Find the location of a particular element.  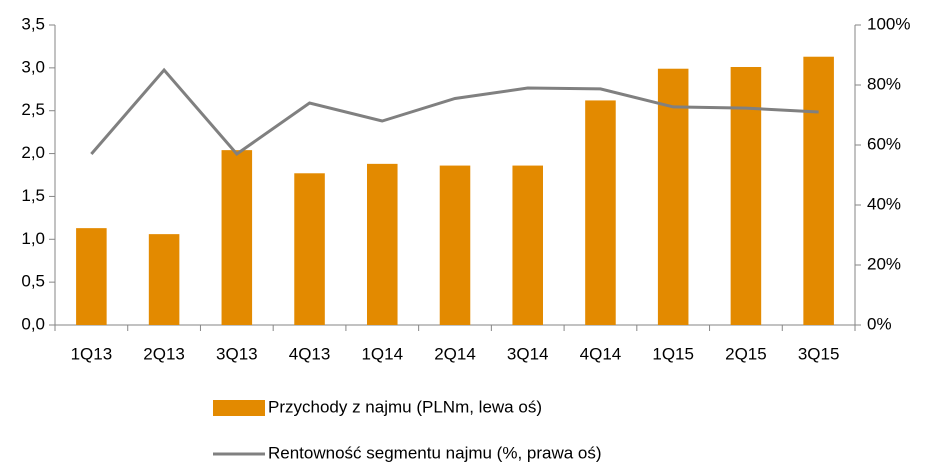

y-tick-label: 3,0 is located at coordinates (33, 66).